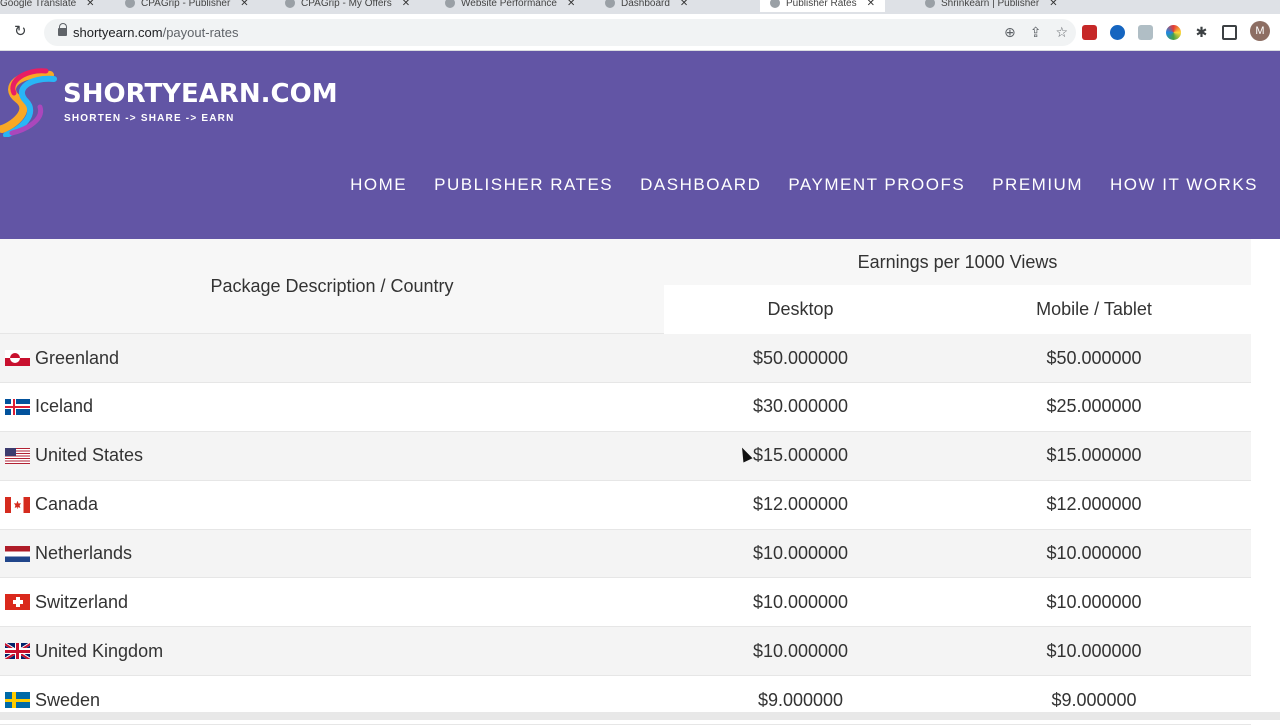 This screenshot has height=725, width=1280. Describe the element at coordinates (156, 32) in the screenshot. I see `url-text: shortyearn.com/payout-rates` at that location.